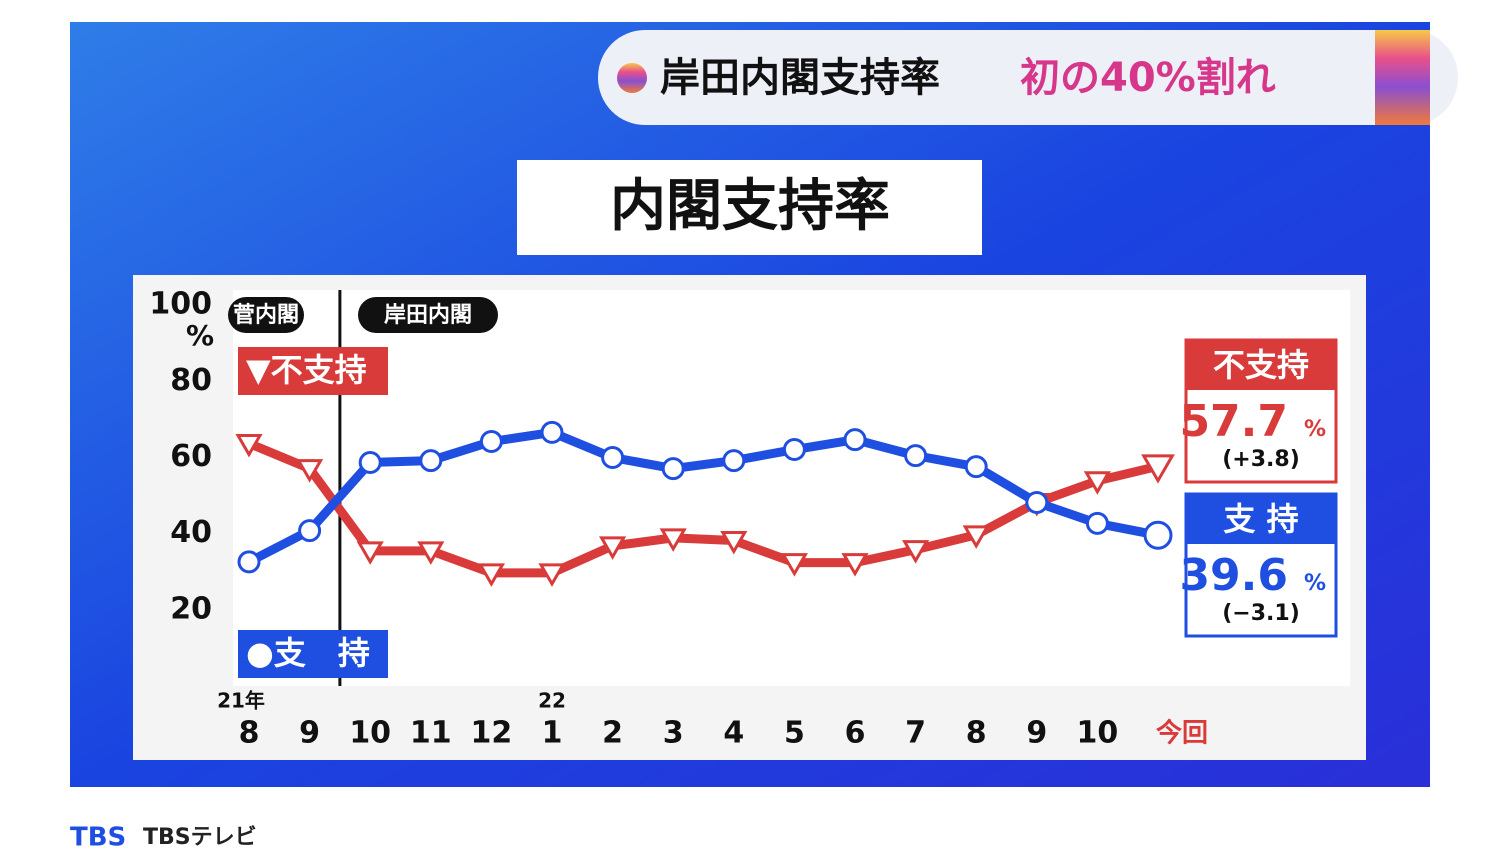  Describe the element at coordinates (1233, 575) in the screenshot. I see `callout-value: 39.6` at that location.